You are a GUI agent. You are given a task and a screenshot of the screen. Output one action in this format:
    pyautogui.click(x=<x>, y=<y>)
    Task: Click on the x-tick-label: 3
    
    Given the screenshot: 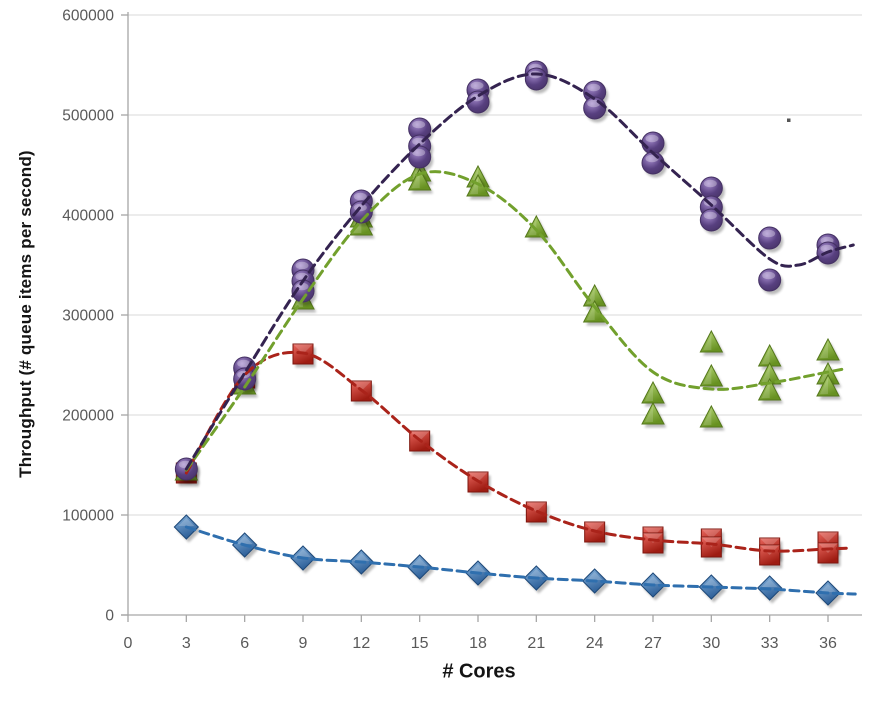 What is the action you would take?
    pyautogui.click(x=186, y=643)
    